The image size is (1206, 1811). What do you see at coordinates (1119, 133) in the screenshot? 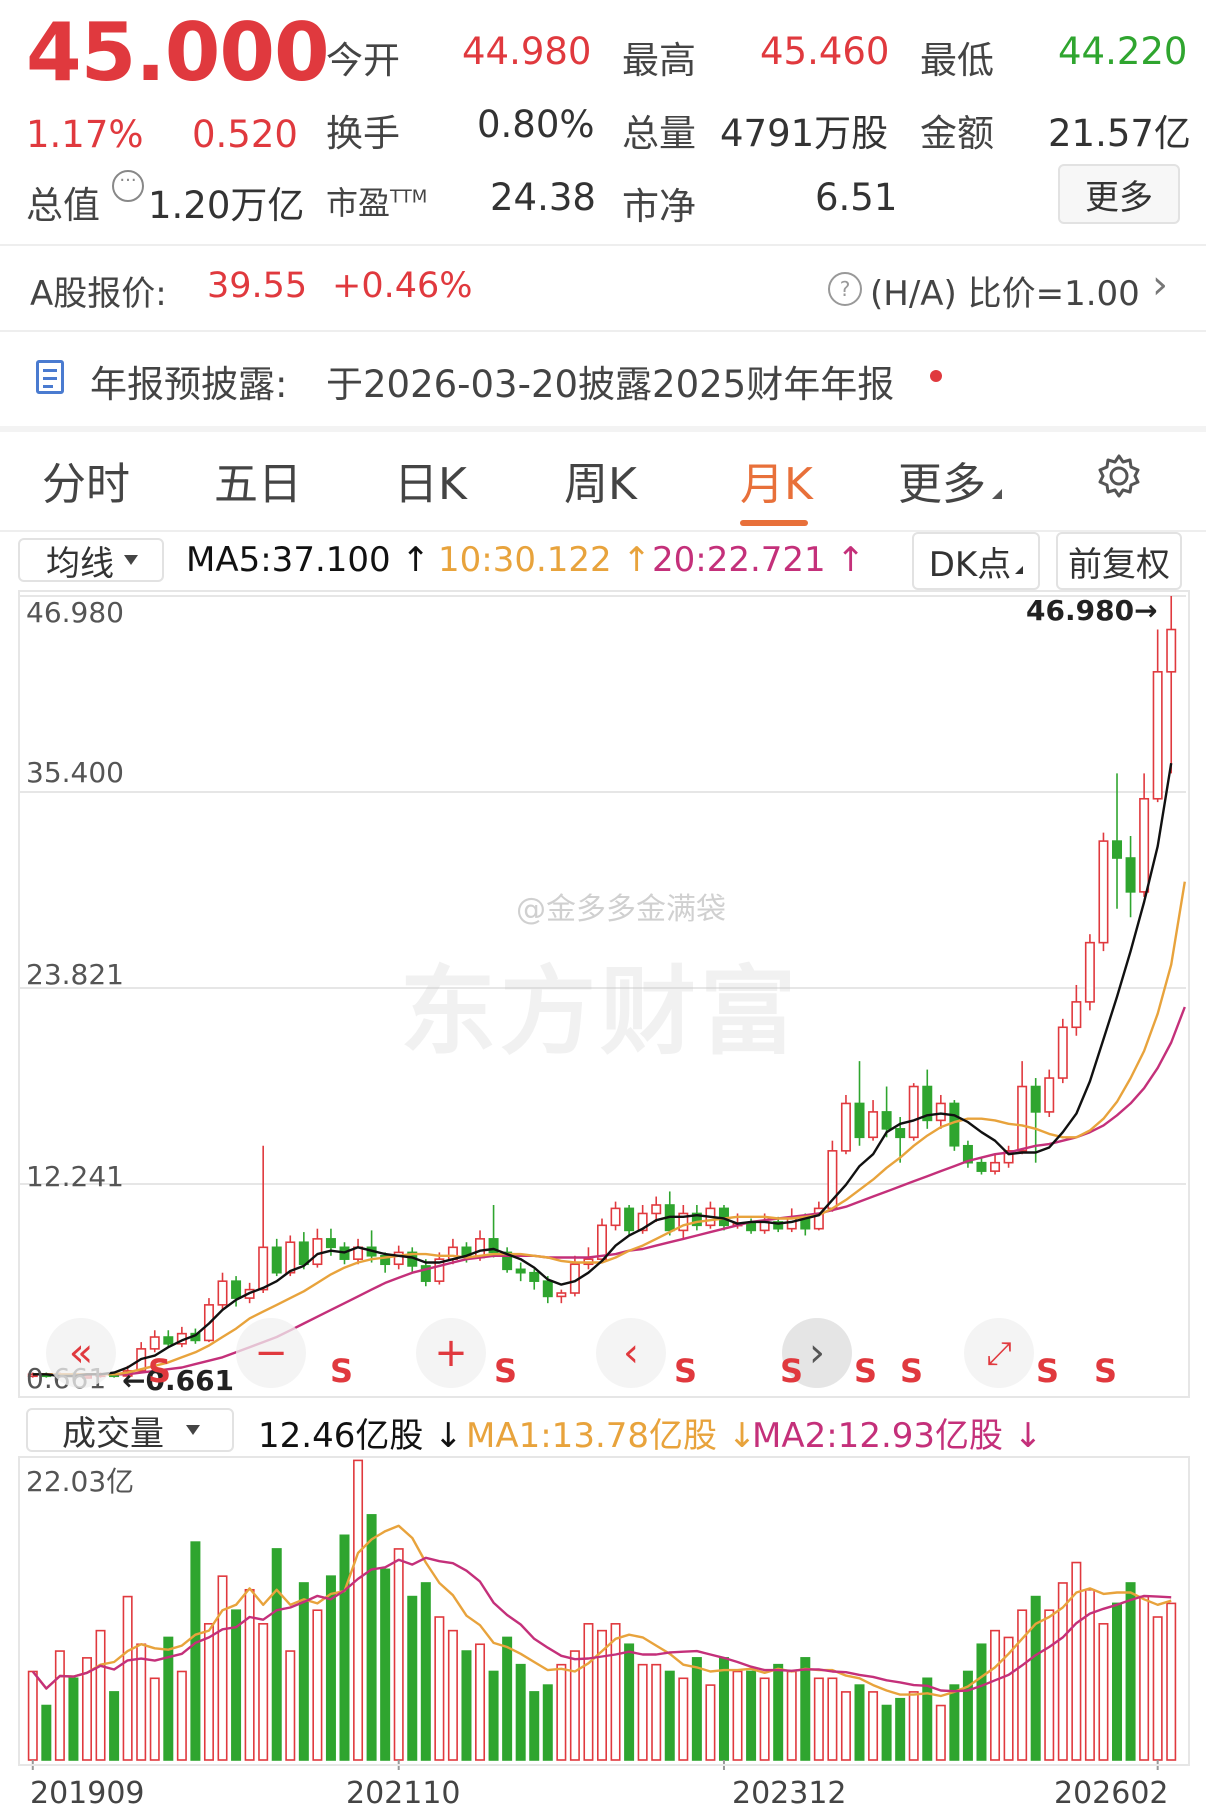
I see `amount-value: 21.57亿` at bounding box center [1119, 133].